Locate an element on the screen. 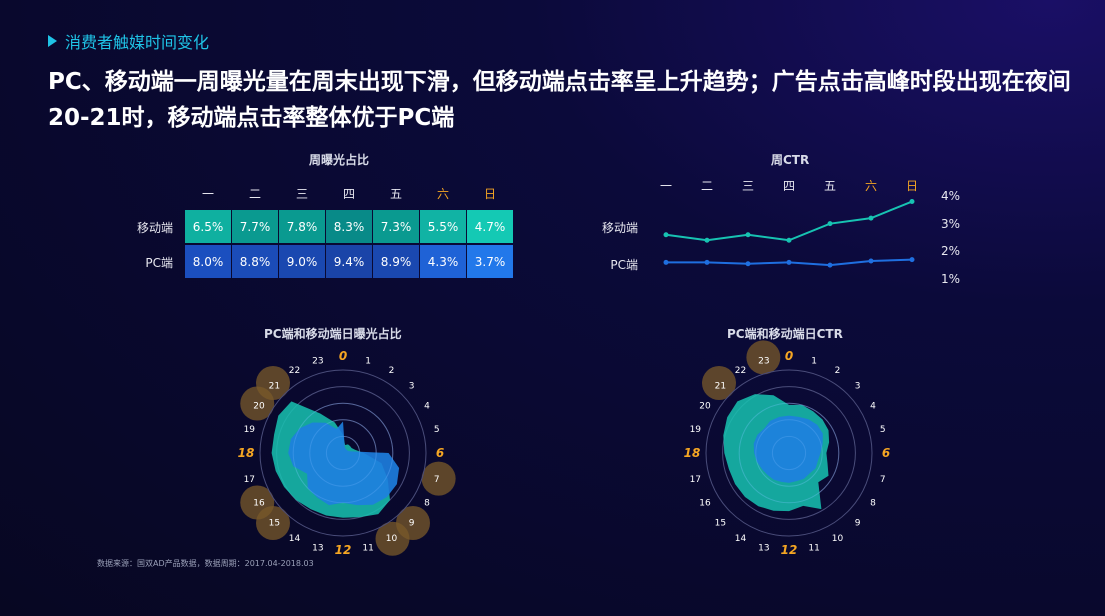 This screenshot has width=1105, height=616. ctr-xtick-2: 三 is located at coordinates (747, 186).